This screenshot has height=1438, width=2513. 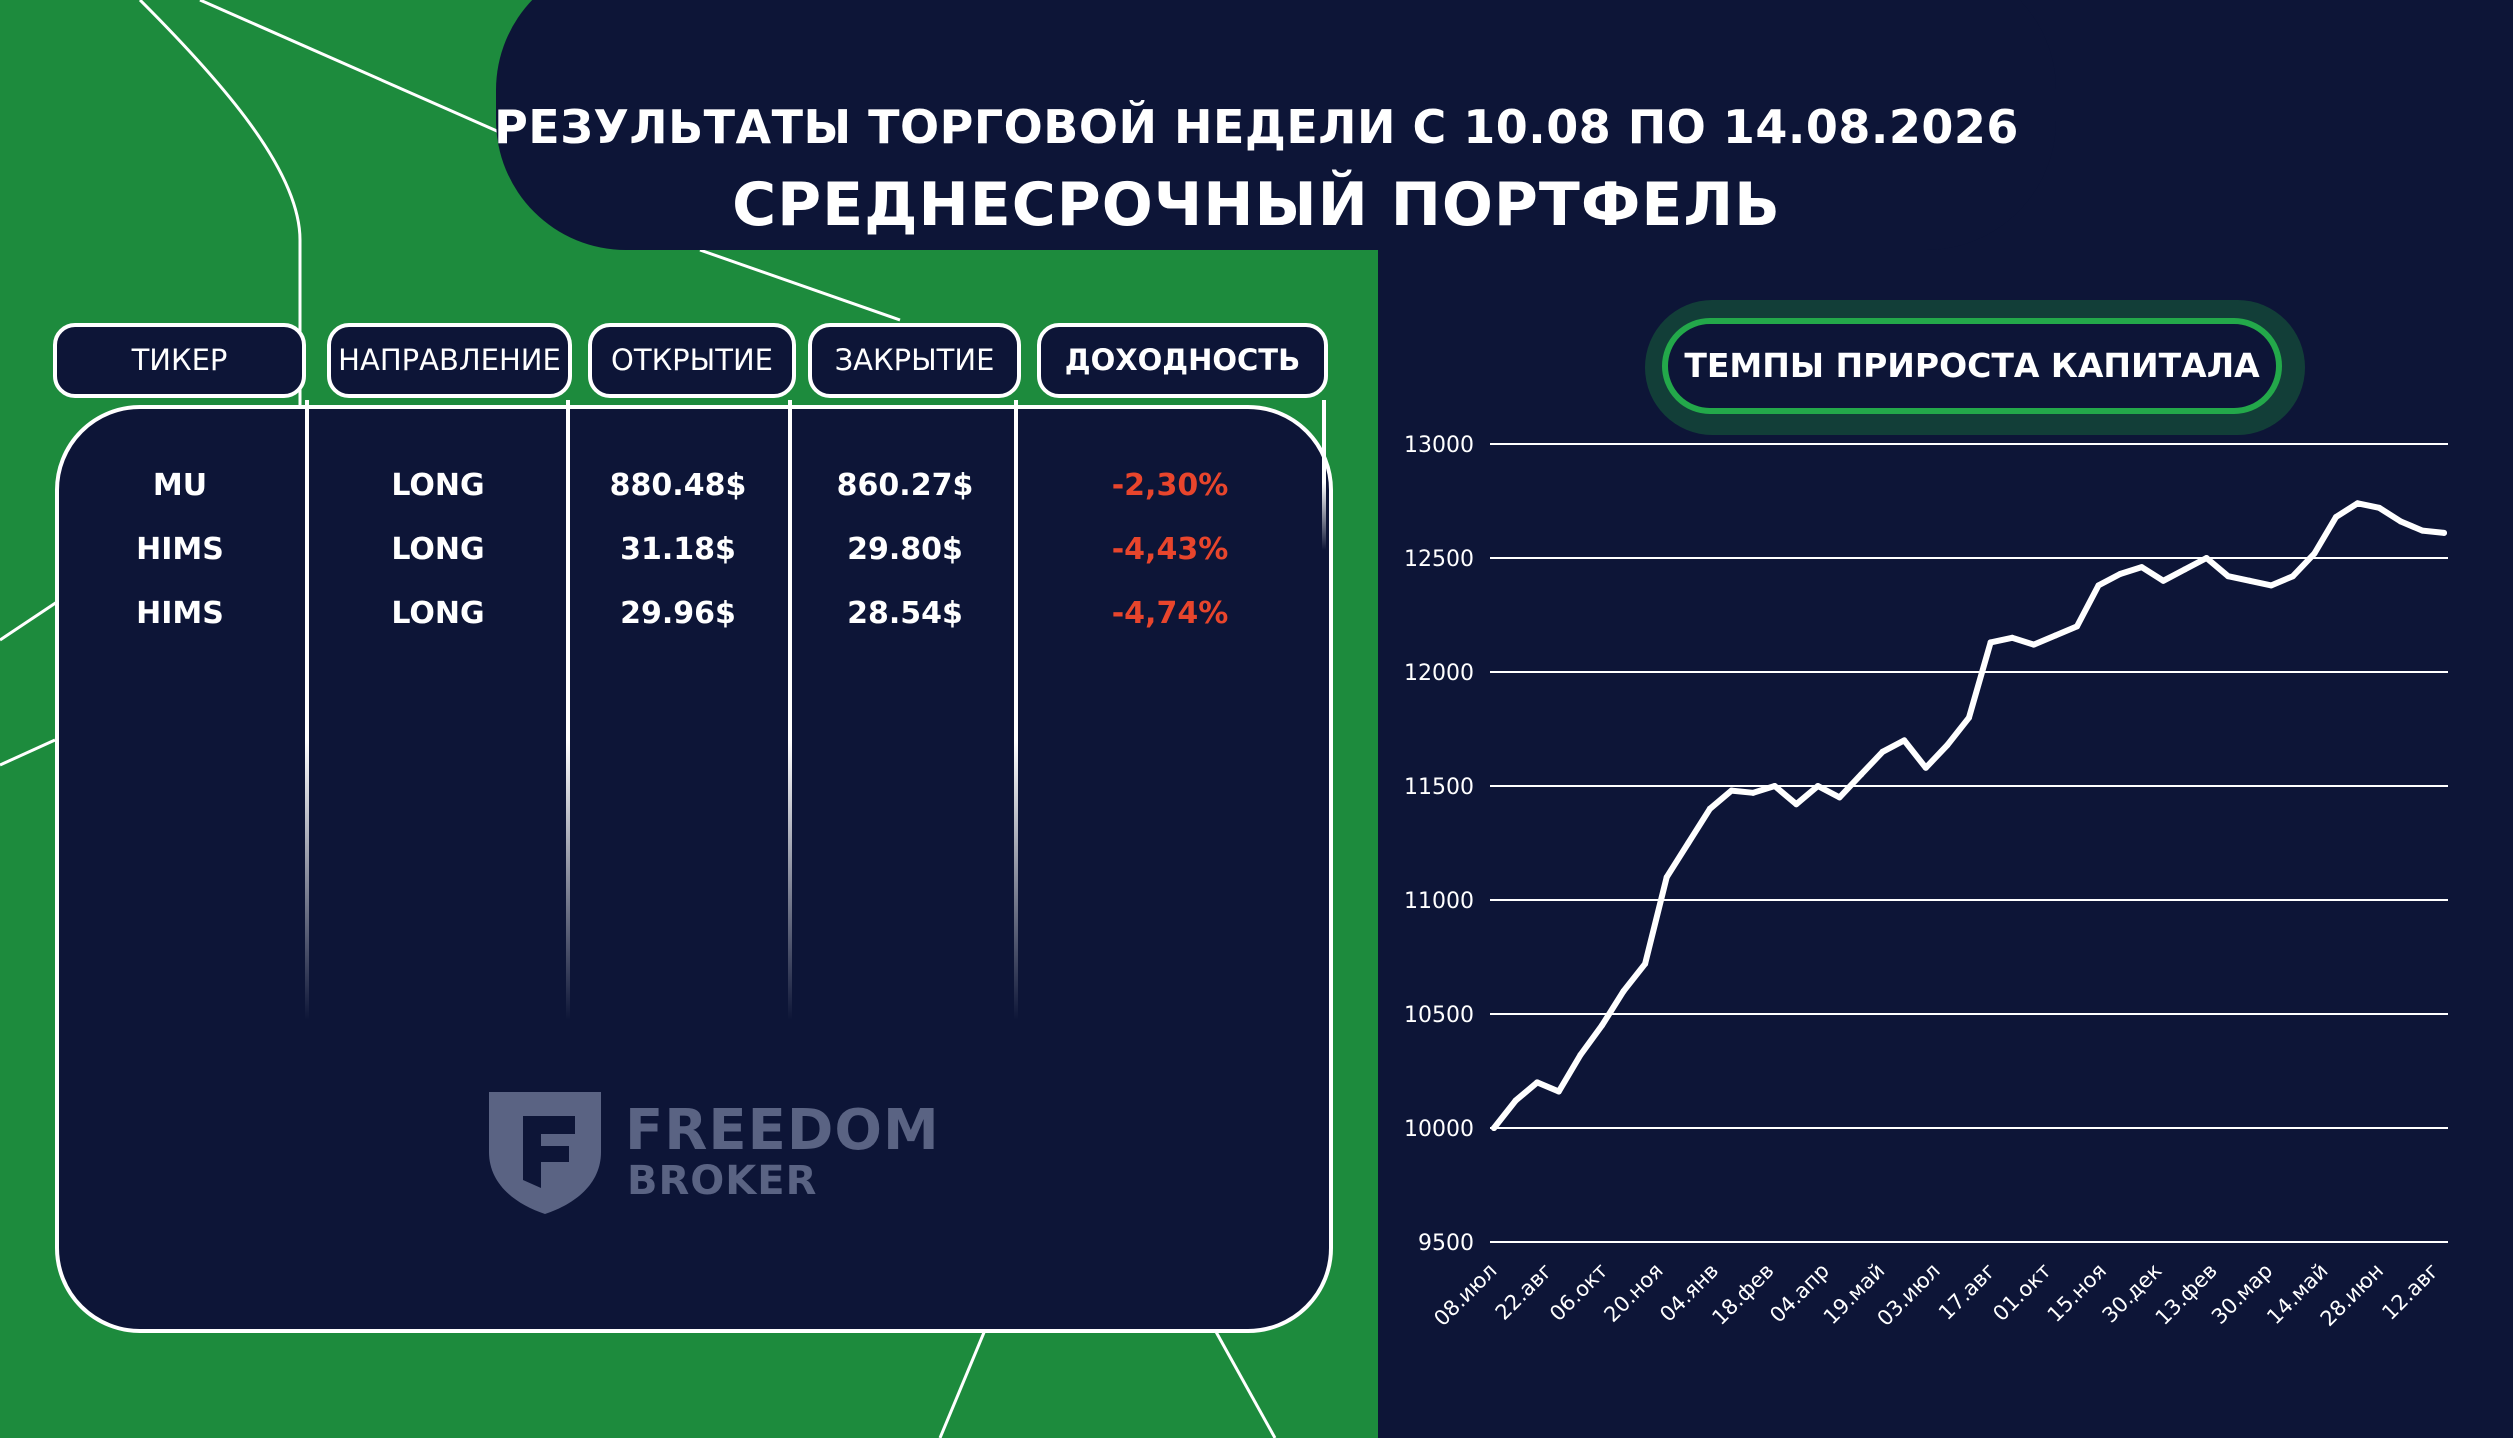 What do you see at coordinates (962, 1383) in the screenshot?
I see `deco-line-bottom1` at bounding box center [962, 1383].